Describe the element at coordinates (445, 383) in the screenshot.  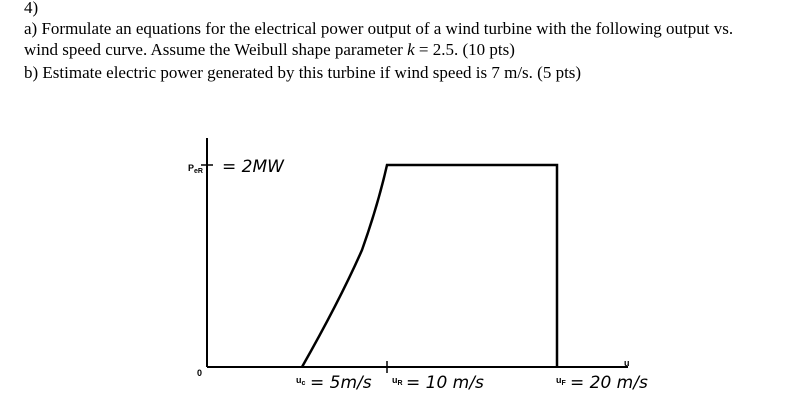
I see `rated-note: = 10 m/s` at that location.